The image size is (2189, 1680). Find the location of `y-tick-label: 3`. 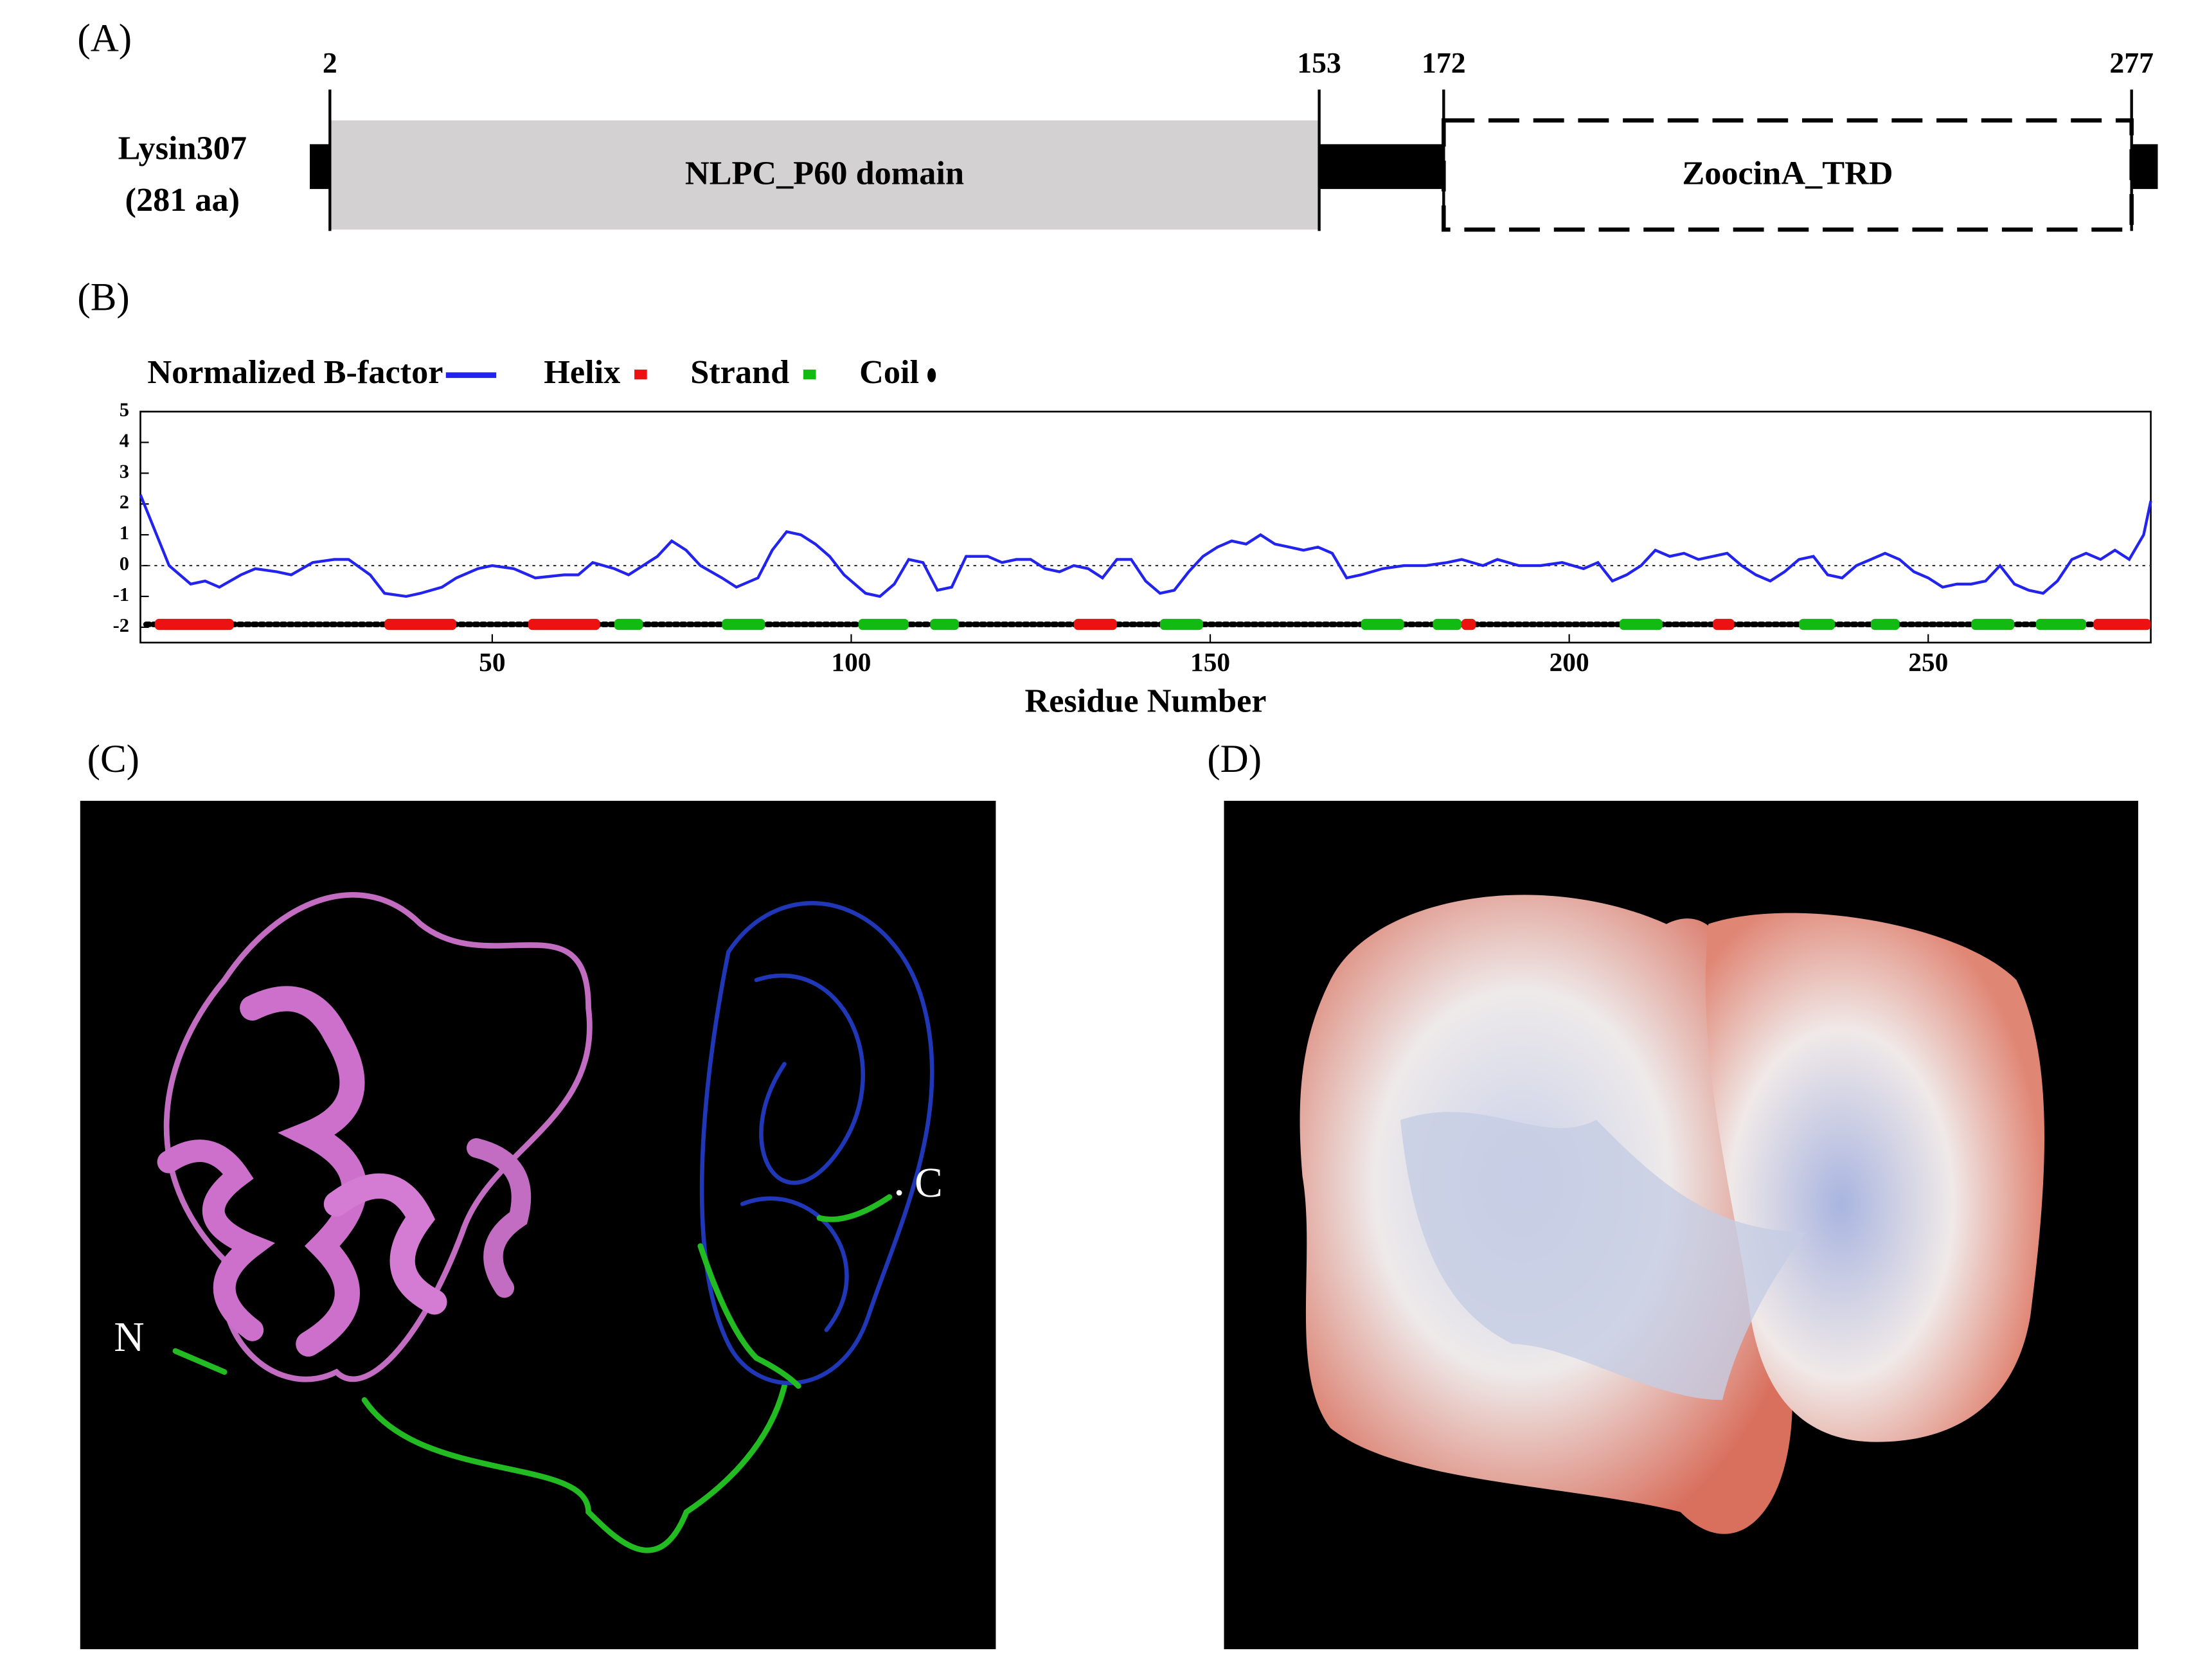

y-tick-label: 3 is located at coordinates (124, 471).